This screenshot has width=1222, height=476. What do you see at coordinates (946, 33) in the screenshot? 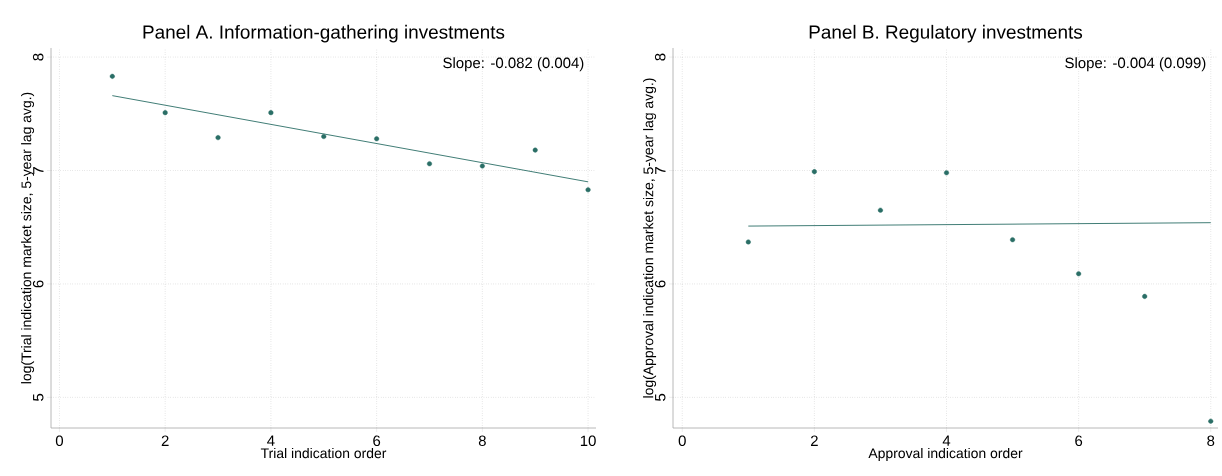
I see `chart-title: Panel B. Regulatory investments` at bounding box center [946, 33].